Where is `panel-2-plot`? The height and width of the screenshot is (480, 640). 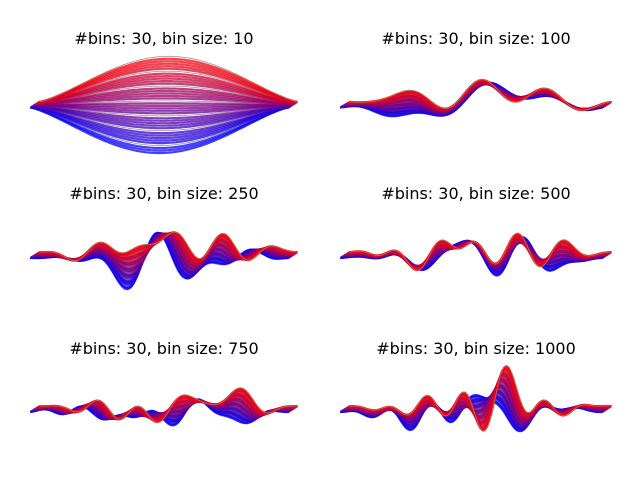 panel-2-plot is located at coordinates (476, 98).